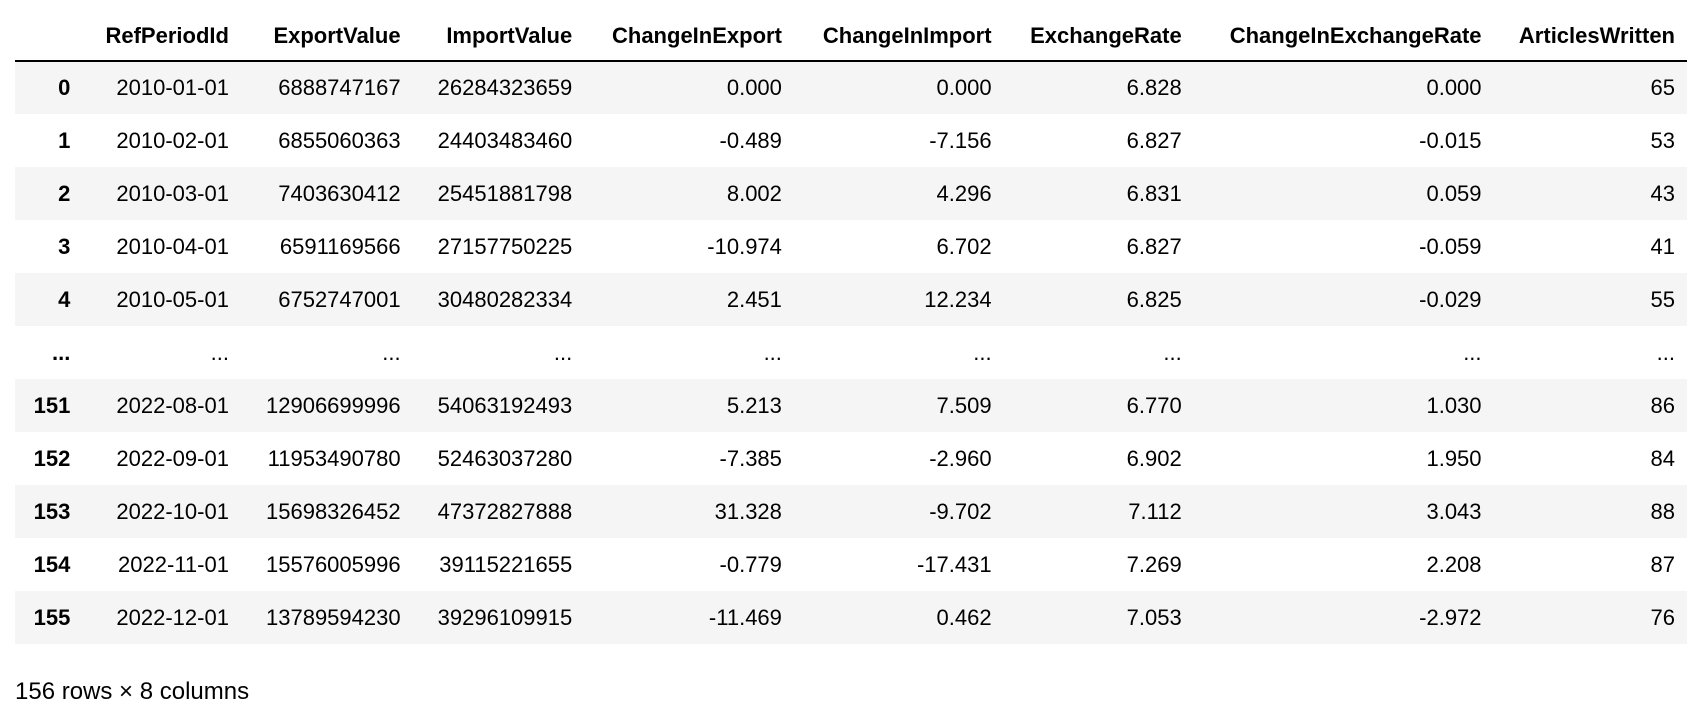  What do you see at coordinates (333, 617) in the screenshot?
I see `table-cell: 13789594230` at bounding box center [333, 617].